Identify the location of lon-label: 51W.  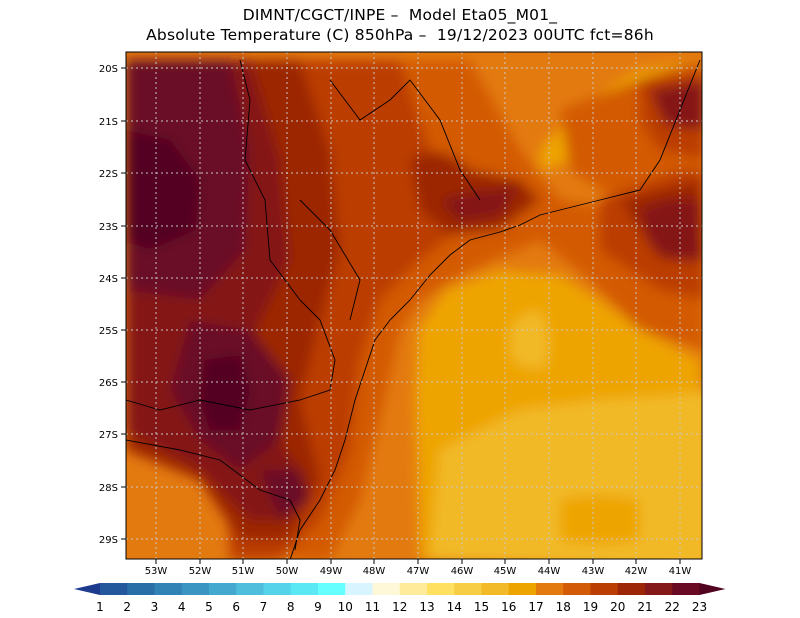
(243, 571).